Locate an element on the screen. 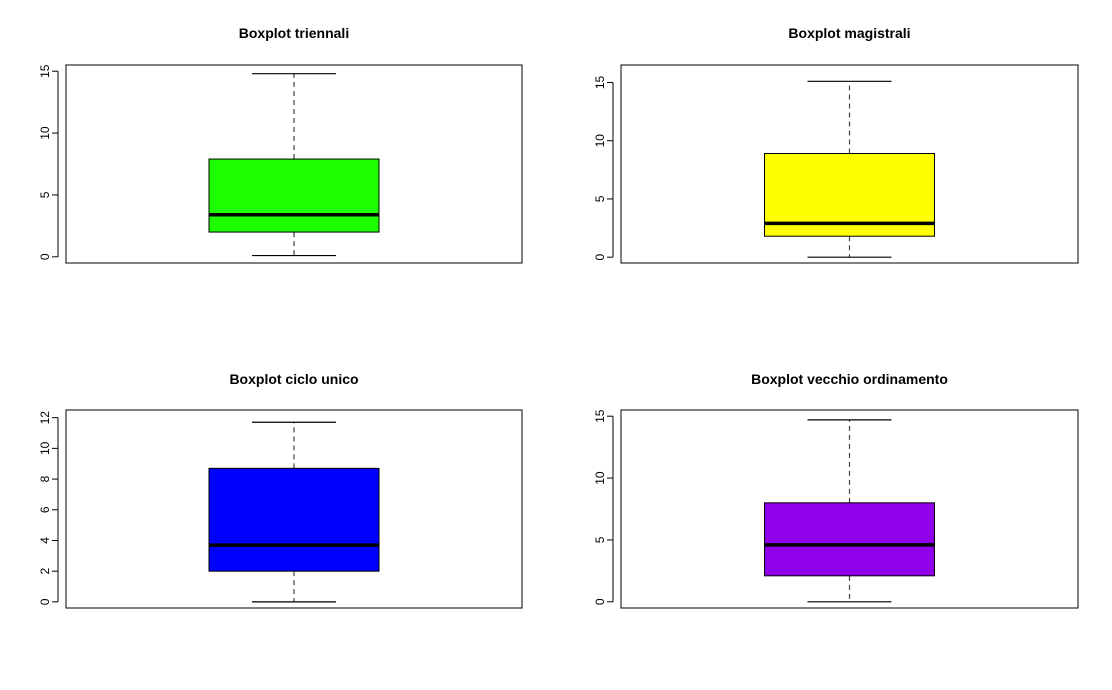 This screenshot has height=690, width=1112. y-tick-label: 2 is located at coordinates (45, 571).